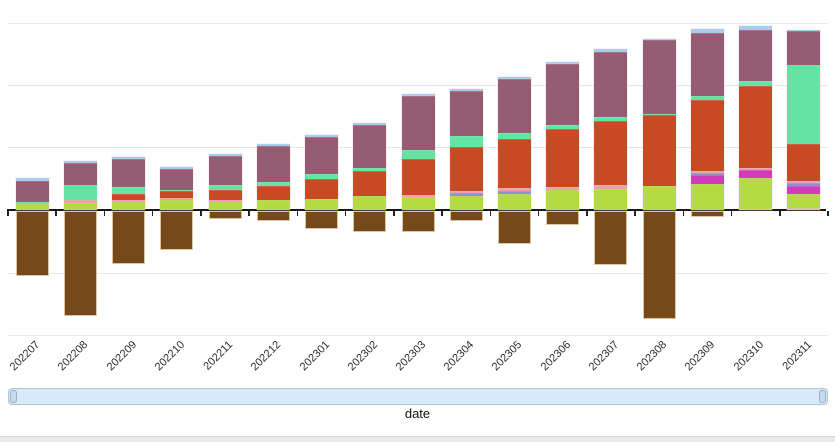 The height and width of the screenshot is (442, 835). Describe the element at coordinates (418, 396) in the screenshot. I see `date-range-scrollbar` at that location.